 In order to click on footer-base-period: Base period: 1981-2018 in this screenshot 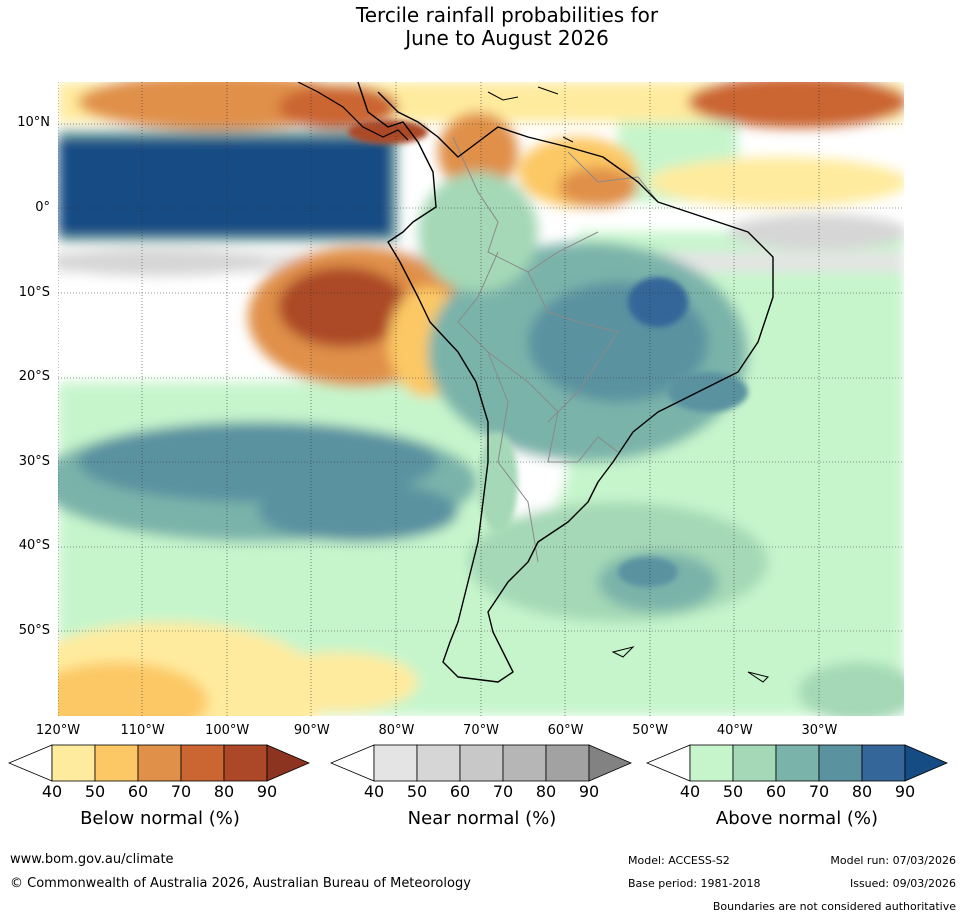, I will do `click(694, 883)`.